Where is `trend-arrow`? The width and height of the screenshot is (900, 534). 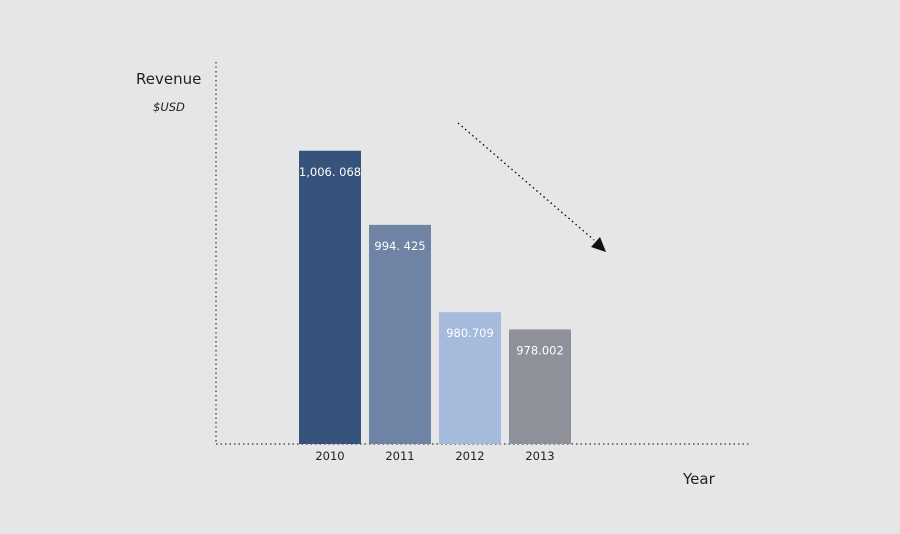
trend-arrow is located at coordinates (531, 187).